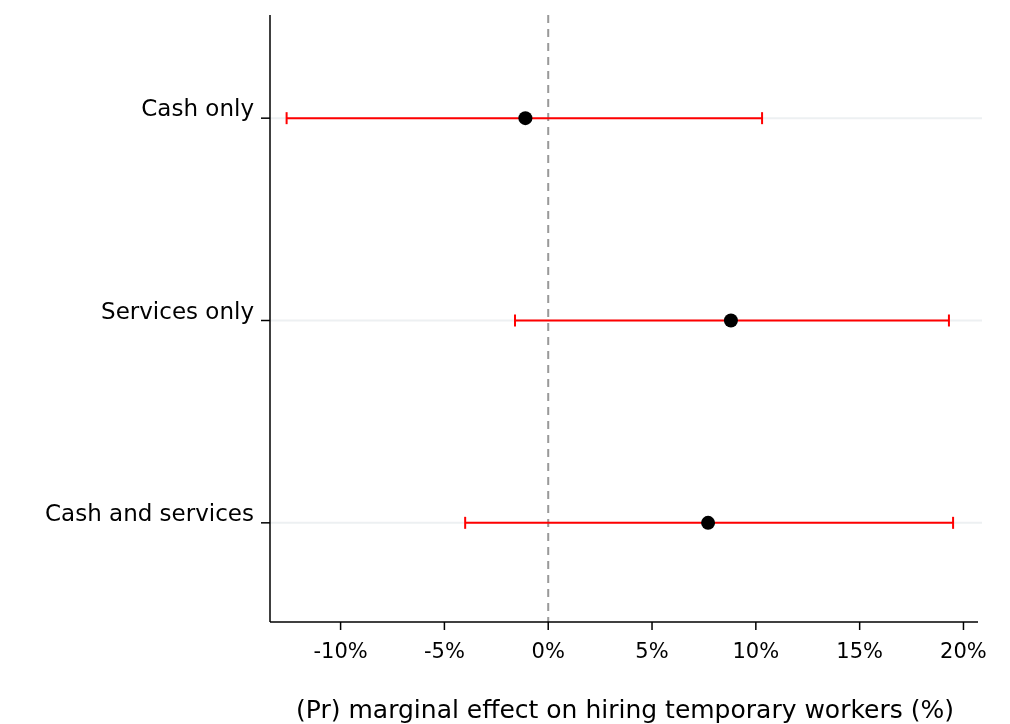  Describe the element at coordinates (756, 651) in the screenshot. I see `x-tick-label: 10%` at that location.